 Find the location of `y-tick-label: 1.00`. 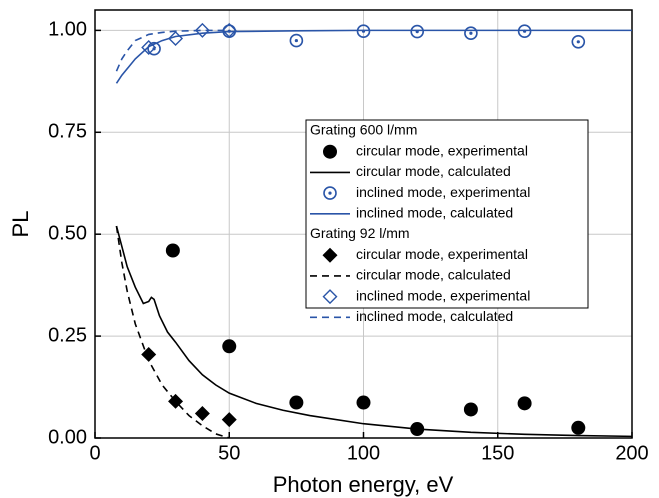

y-tick-label: 1.00 is located at coordinates (67, 30).